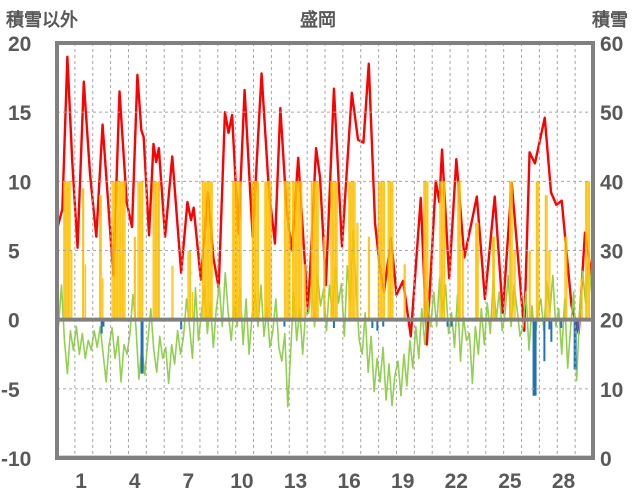  I want to click on x-axis-tick: 4, so click(135, 481).